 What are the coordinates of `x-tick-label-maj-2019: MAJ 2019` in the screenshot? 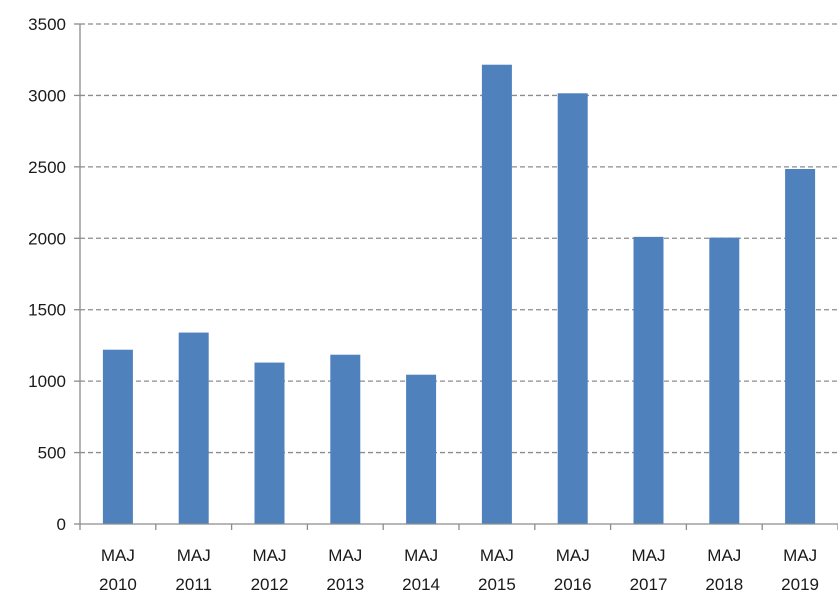 It's located at (800, 569).